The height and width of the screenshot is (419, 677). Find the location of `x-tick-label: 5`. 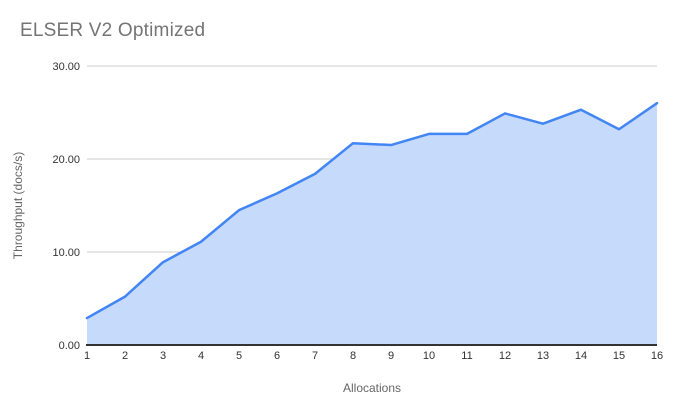

x-tick-label: 5 is located at coordinates (239, 356).